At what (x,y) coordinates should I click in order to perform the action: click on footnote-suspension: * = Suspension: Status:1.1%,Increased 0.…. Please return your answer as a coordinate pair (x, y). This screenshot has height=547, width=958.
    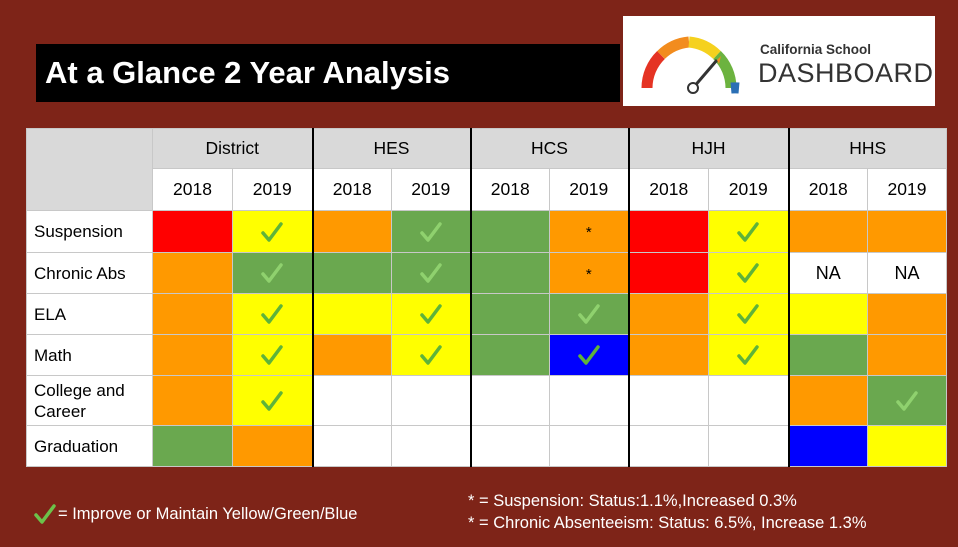
    Looking at the image, I should click on (632, 501).